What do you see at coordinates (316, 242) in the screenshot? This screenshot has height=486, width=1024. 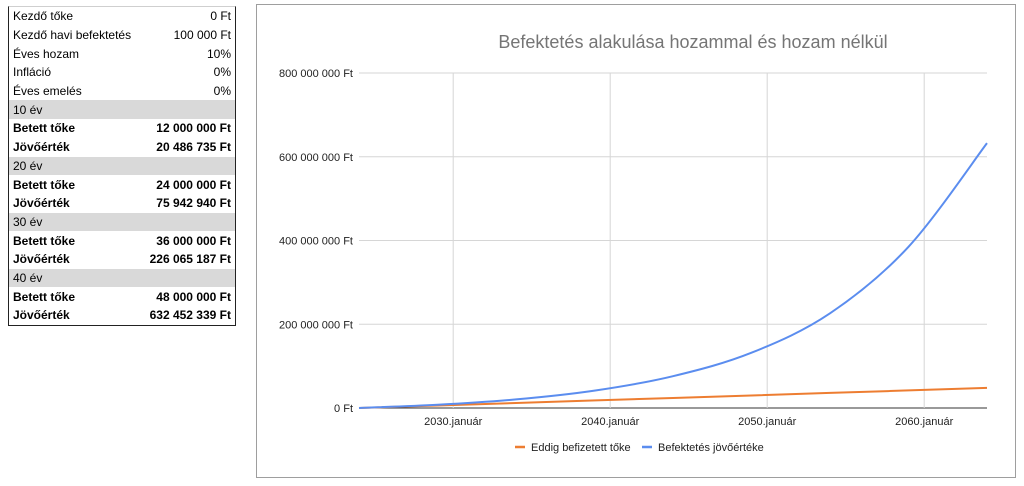 I see `y-tick-label: 400 000 000 Ft` at bounding box center [316, 242].